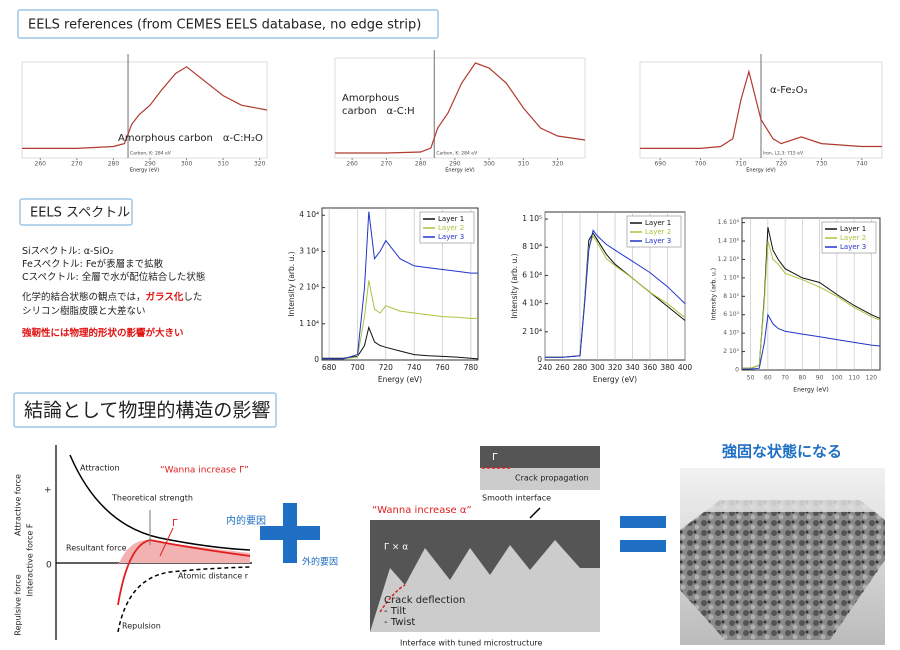 The height and width of the screenshot is (650, 900). I want to click on micrograph-coating, so click(782, 506).